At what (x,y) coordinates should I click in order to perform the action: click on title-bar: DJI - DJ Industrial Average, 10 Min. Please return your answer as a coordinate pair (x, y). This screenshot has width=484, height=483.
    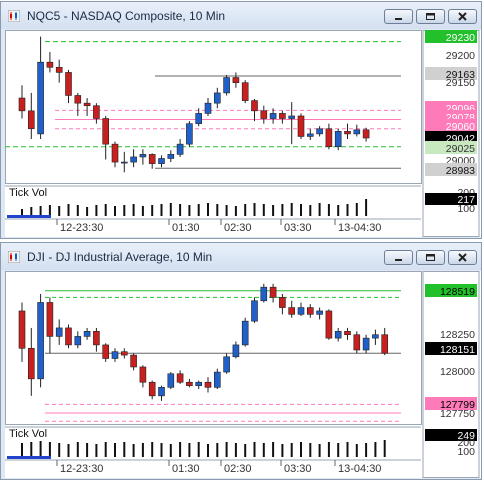
    Looking at the image, I should click on (241, 256).